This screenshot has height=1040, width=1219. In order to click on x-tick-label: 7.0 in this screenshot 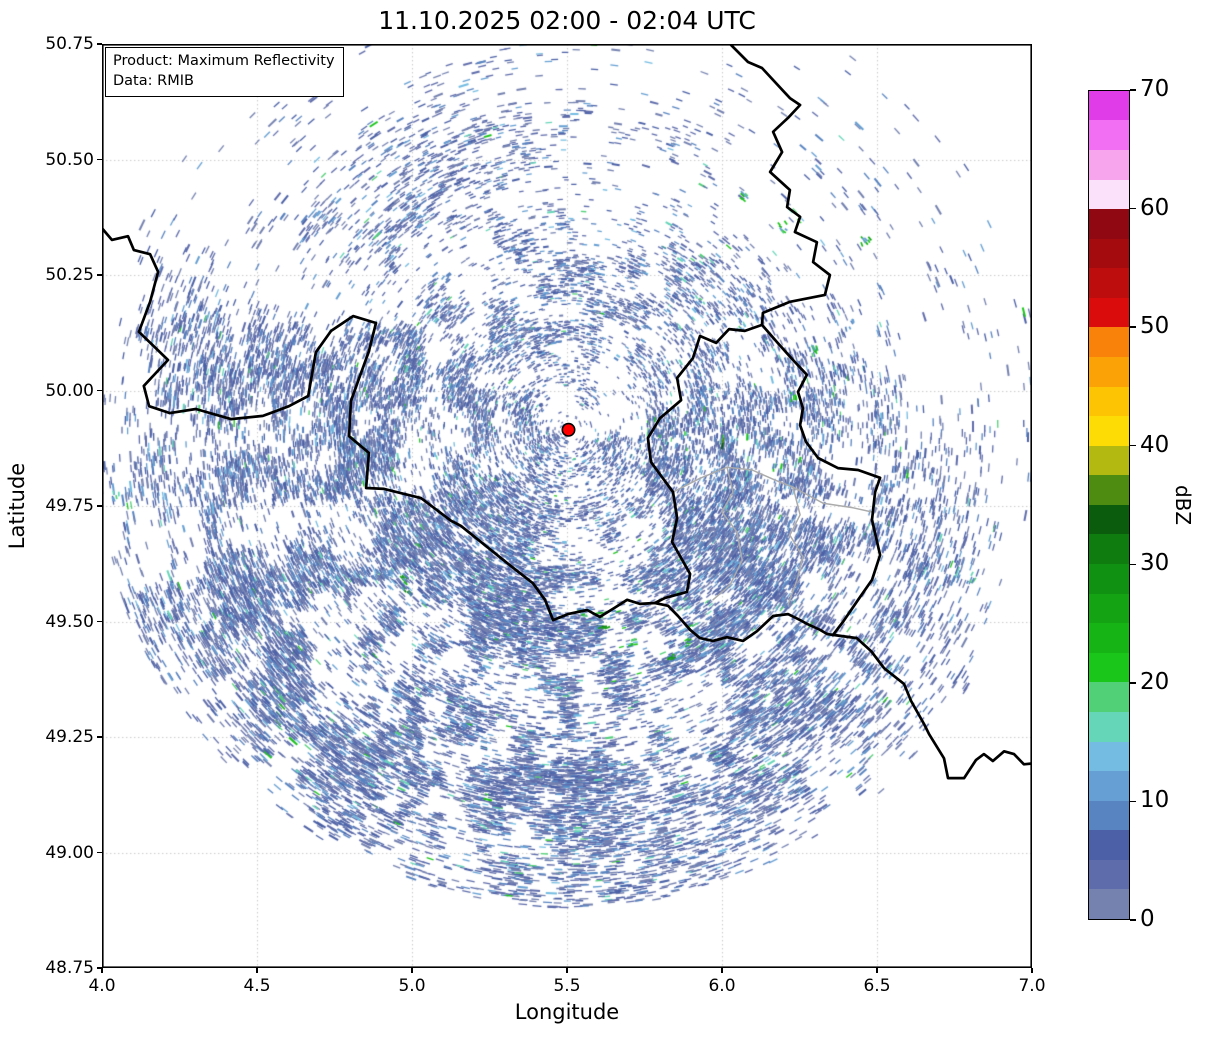, I will do `click(1032, 986)`.